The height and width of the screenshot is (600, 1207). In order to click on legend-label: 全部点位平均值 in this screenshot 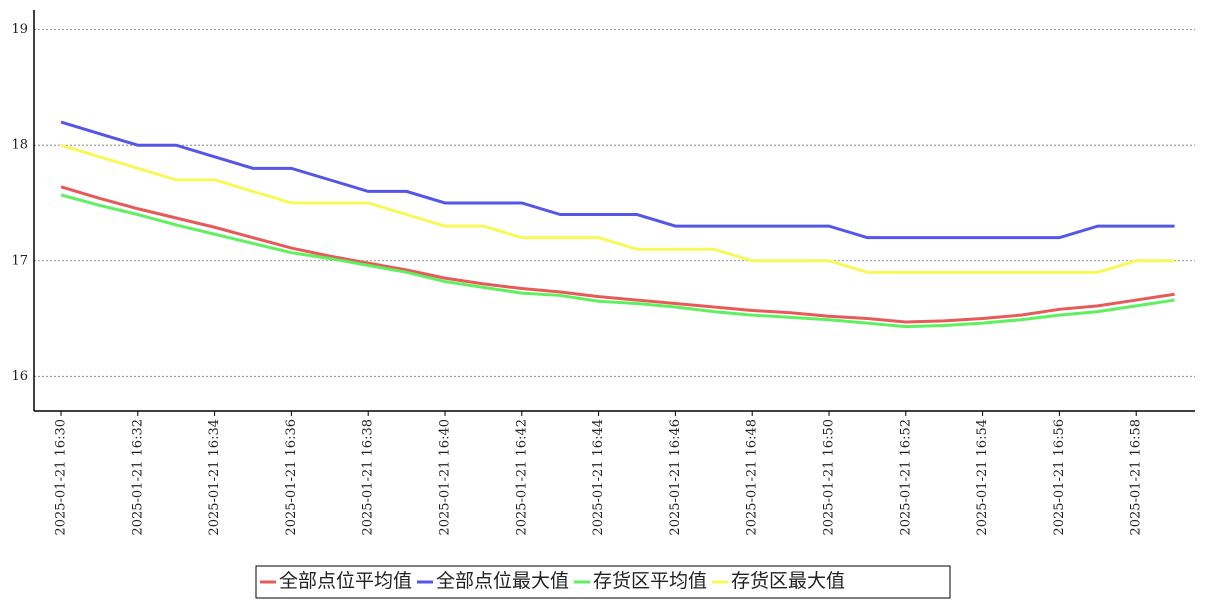, I will do `click(345, 581)`.